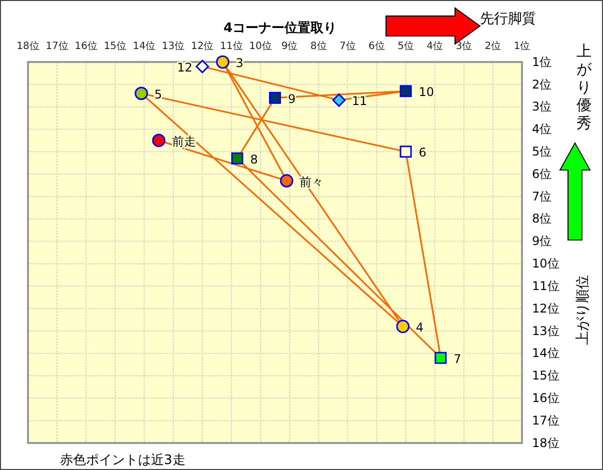 The height and width of the screenshot is (470, 603). What do you see at coordinates (542, 196) in the screenshot?
I see `y-tick-label: 7位` at bounding box center [542, 196].